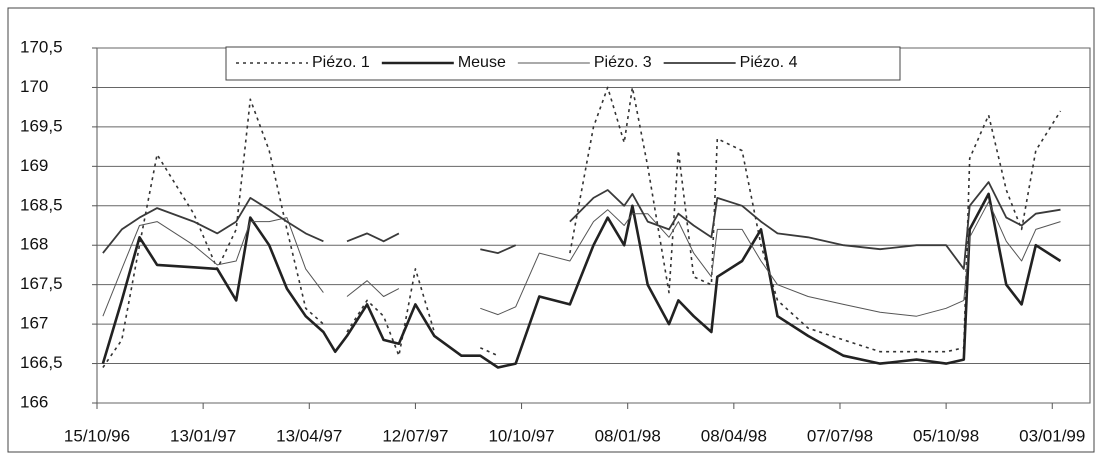 This screenshot has height=455, width=1099. What do you see at coordinates (734, 435) in the screenshot?
I see `x-tick-label: 08/04/98` at bounding box center [734, 435].